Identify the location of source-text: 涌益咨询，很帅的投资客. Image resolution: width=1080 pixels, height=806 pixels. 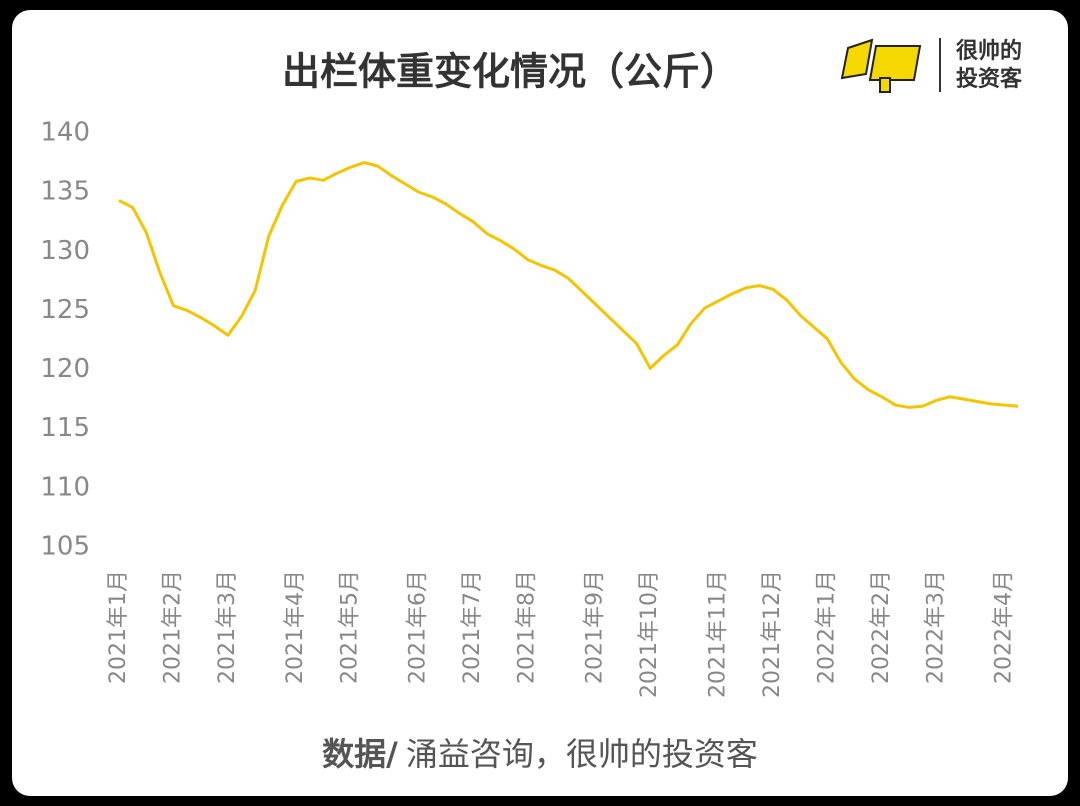
(582, 754).